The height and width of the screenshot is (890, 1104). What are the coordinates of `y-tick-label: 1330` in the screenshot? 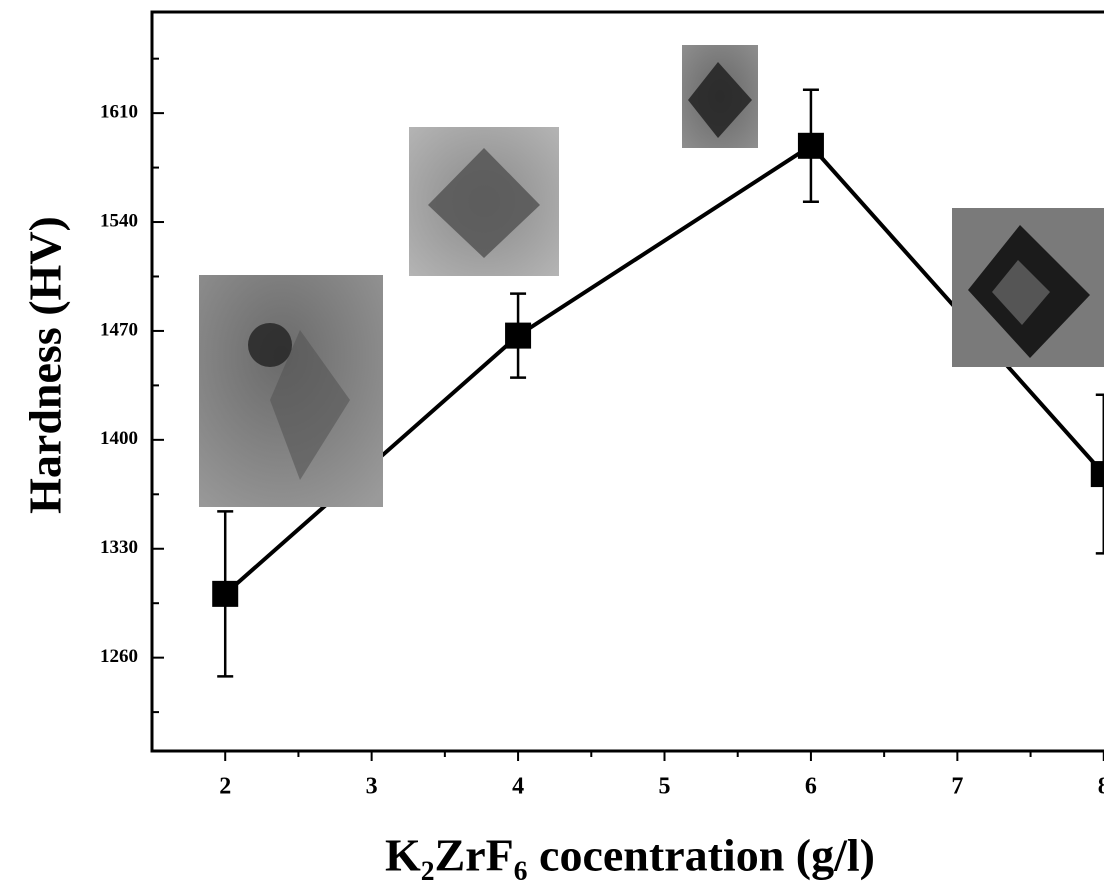 It's located at (119, 547).